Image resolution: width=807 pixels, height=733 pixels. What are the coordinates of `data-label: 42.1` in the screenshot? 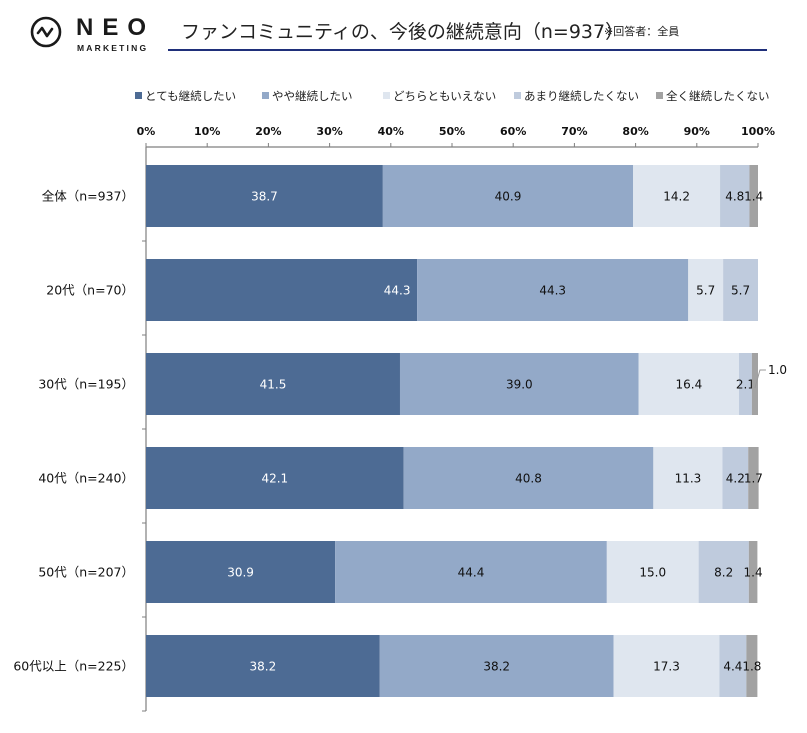 It's located at (274, 479).